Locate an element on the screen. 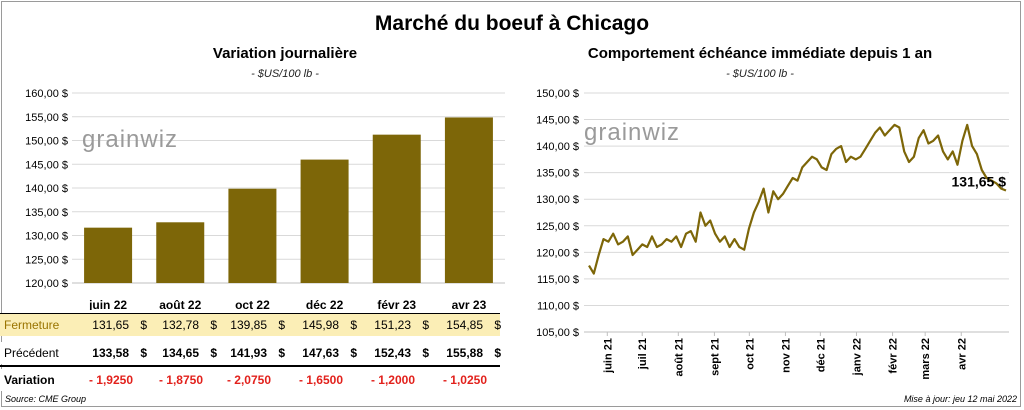 Image resolution: width=1024 pixels, height=410 pixels. y-tick-label: 115,00 $ is located at coordinates (558, 280).